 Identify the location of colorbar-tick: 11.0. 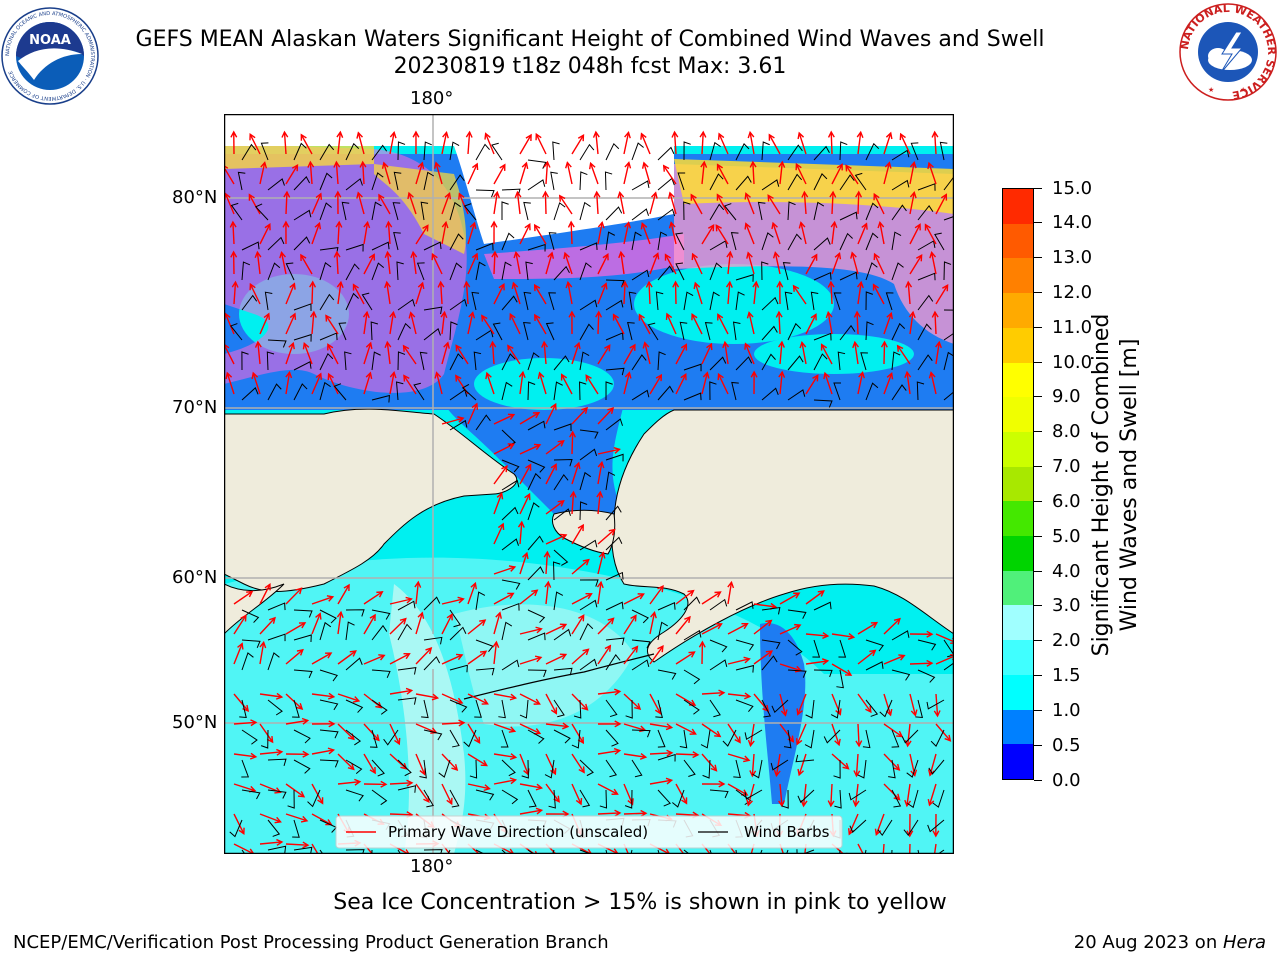
(1063, 327).